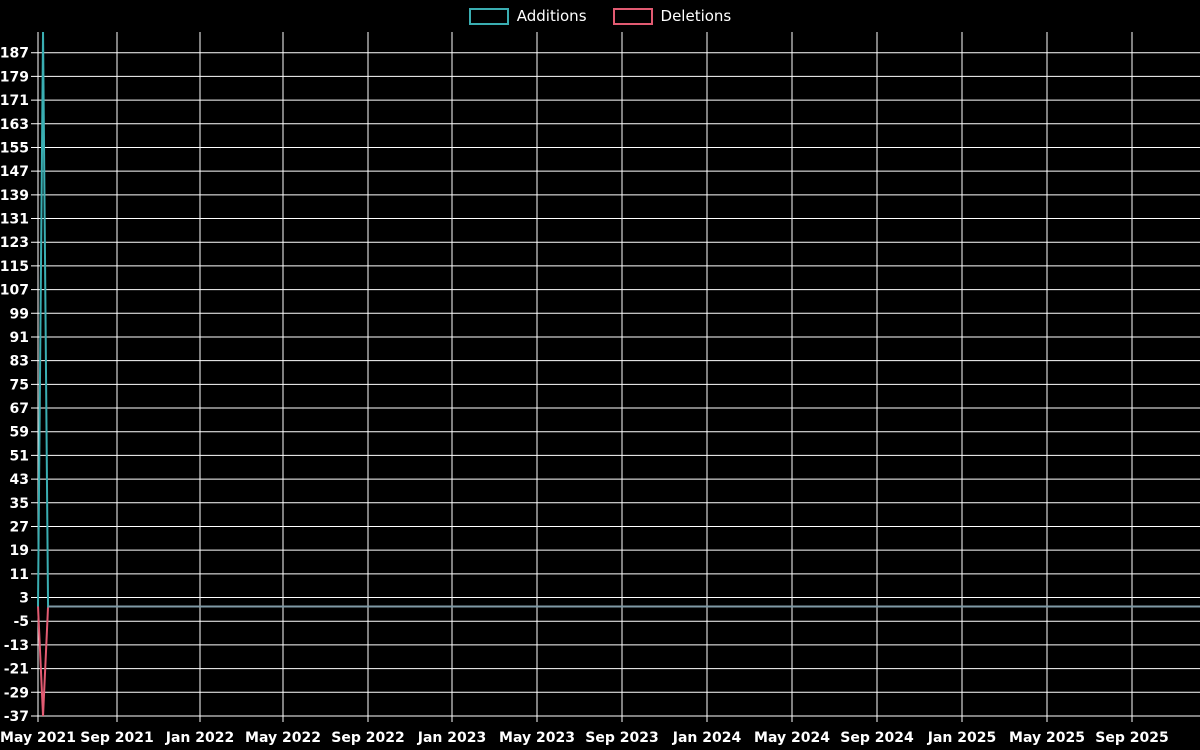 Image resolution: width=1200 pixels, height=750 pixels. What do you see at coordinates (38, 738) in the screenshot?
I see `x-axis-tick-label: May 2021` at bounding box center [38, 738].